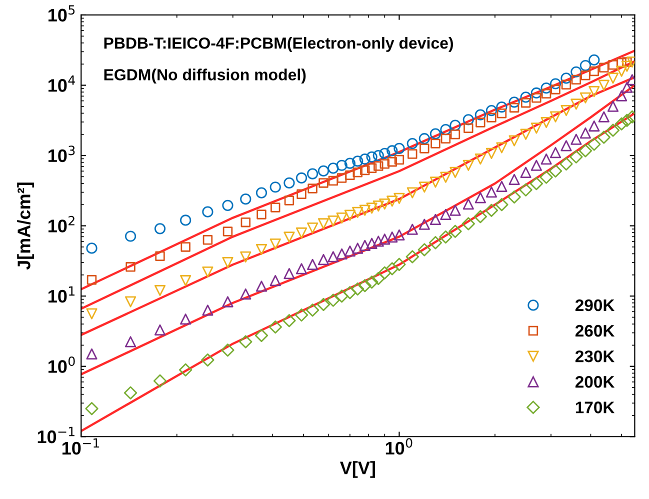  What do you see at coordinates (595, 408) in the screenshot?
I see `legend-label: 170K` at bounding box center [595, 408].